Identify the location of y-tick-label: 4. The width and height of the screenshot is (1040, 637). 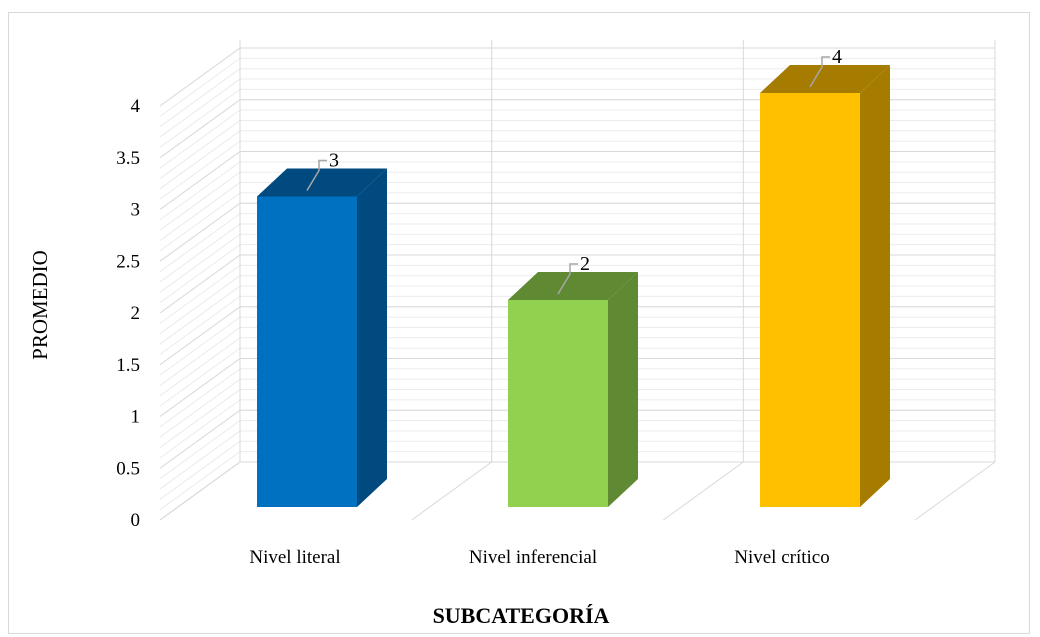
(136, 106).